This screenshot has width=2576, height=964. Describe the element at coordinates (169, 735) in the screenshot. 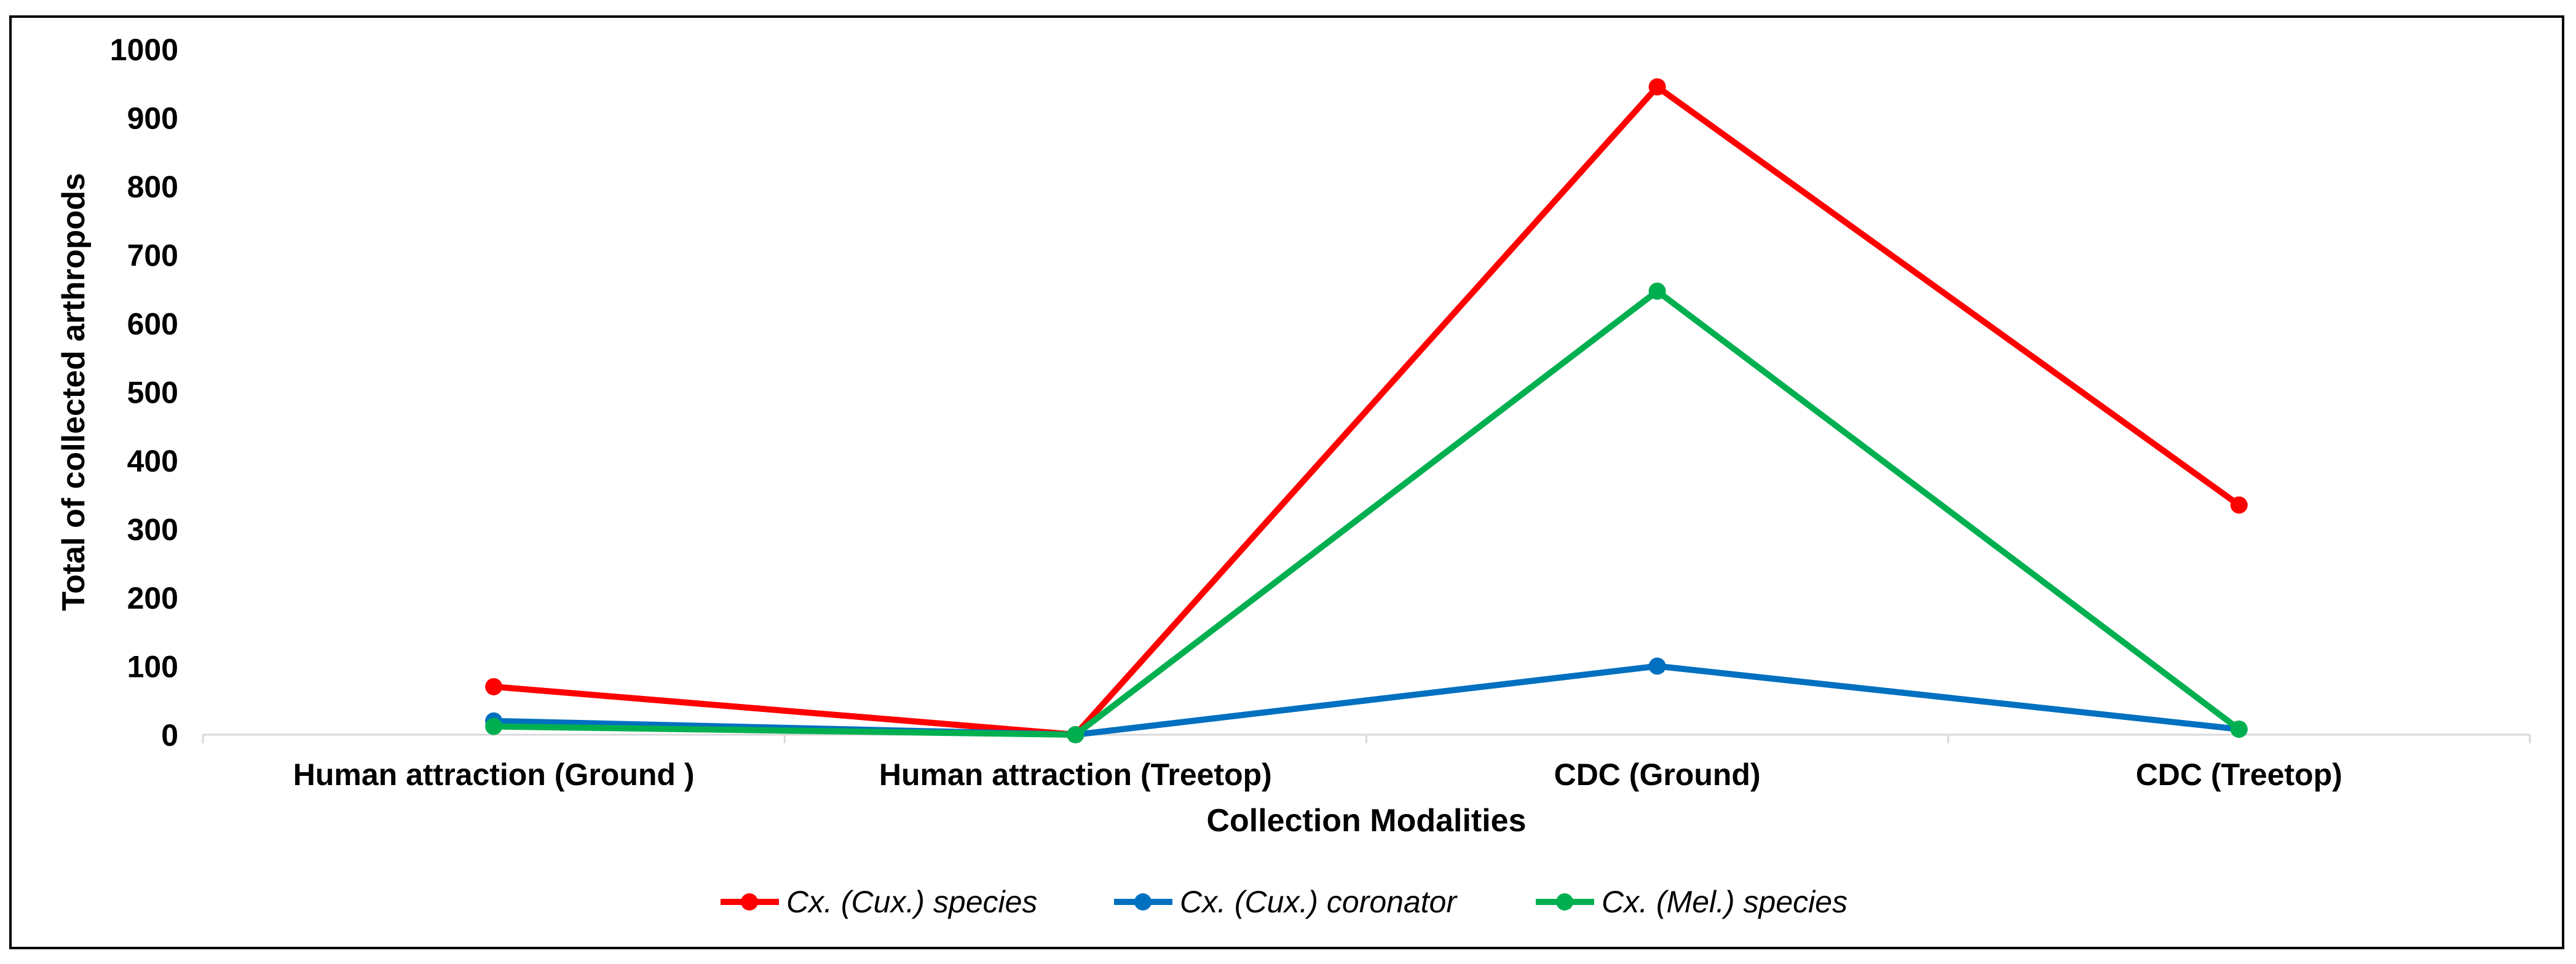

I see `y-tick-label: 0` at that location.